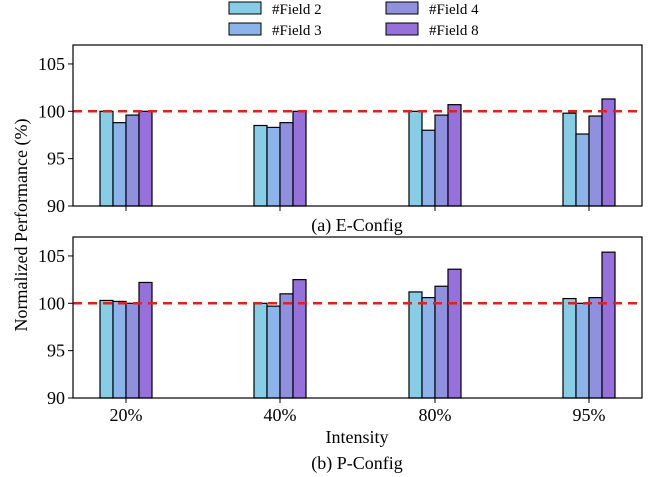  I want to click on x-tick-label-95: 95%, so click(589, 415).